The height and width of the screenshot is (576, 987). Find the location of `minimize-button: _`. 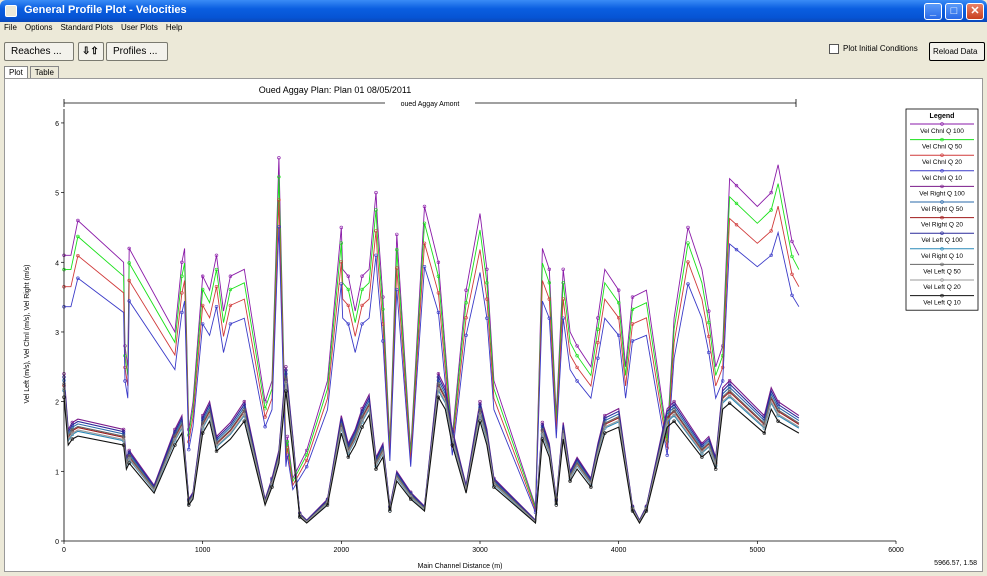

minimize-button: _ is located at coordinates (933, 11).